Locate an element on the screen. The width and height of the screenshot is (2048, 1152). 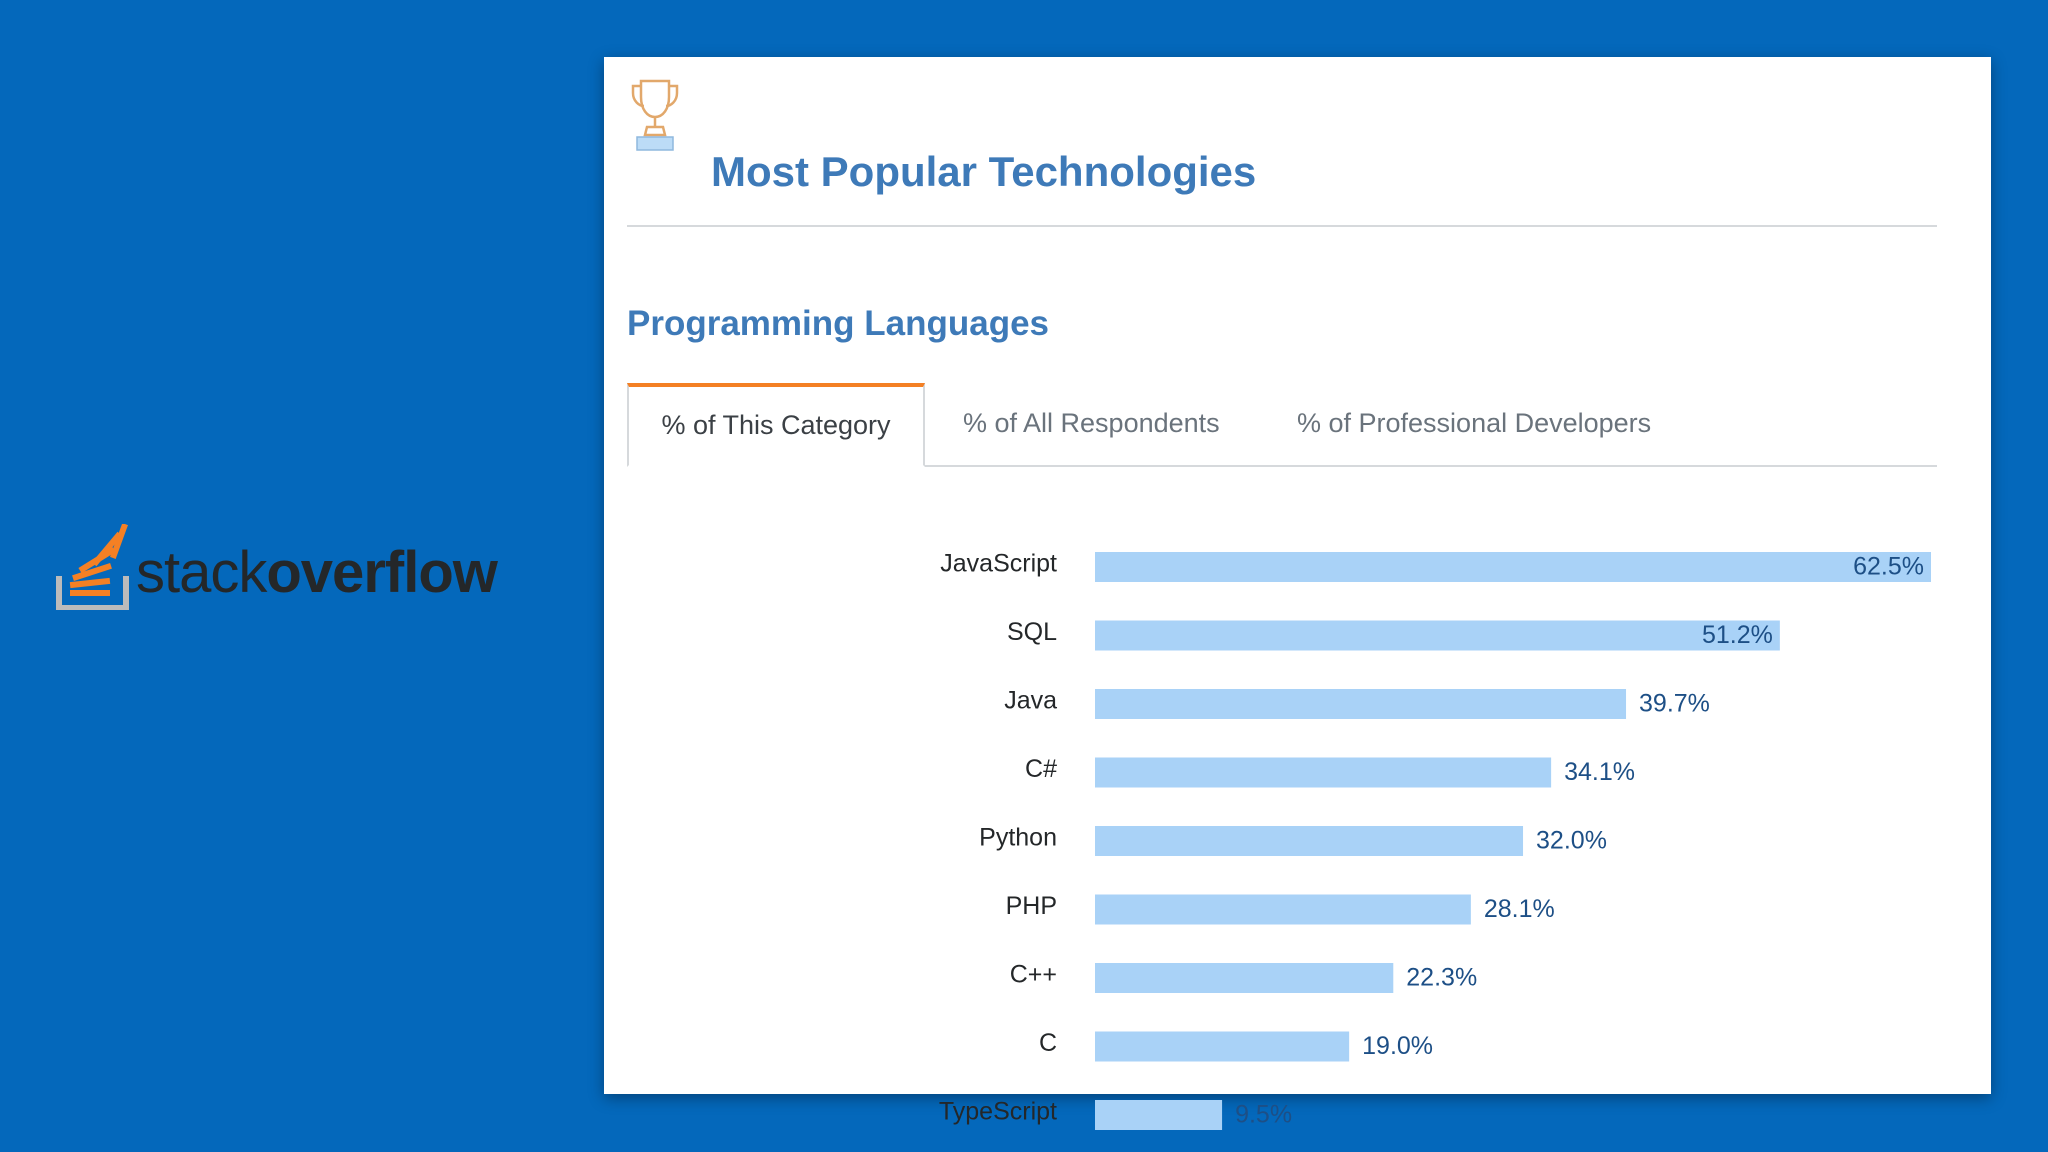
category-label: Python is located at coordinates (1018, 838).